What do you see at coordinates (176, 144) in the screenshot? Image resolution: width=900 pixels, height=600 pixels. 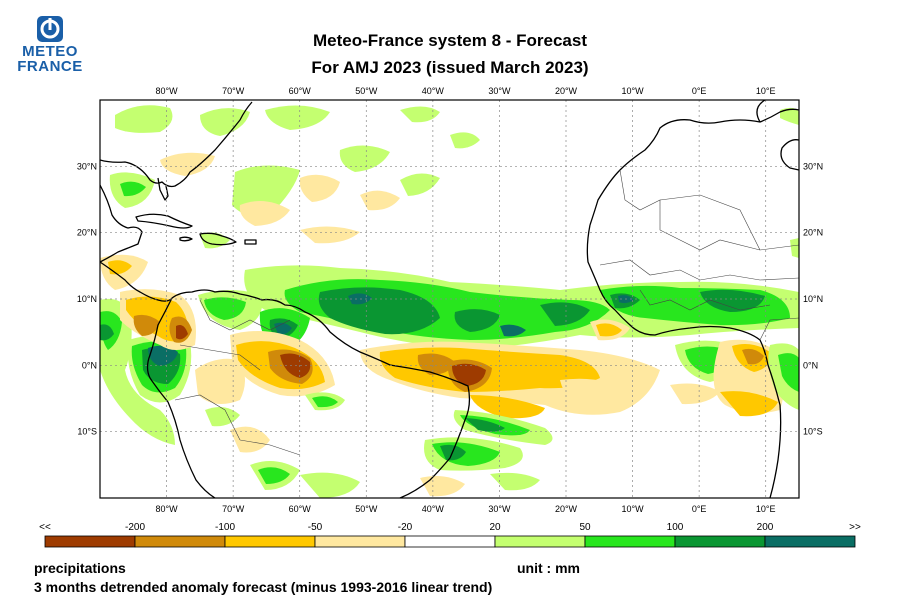 I see `coastline-north-america` at bounding box center [176, 144].